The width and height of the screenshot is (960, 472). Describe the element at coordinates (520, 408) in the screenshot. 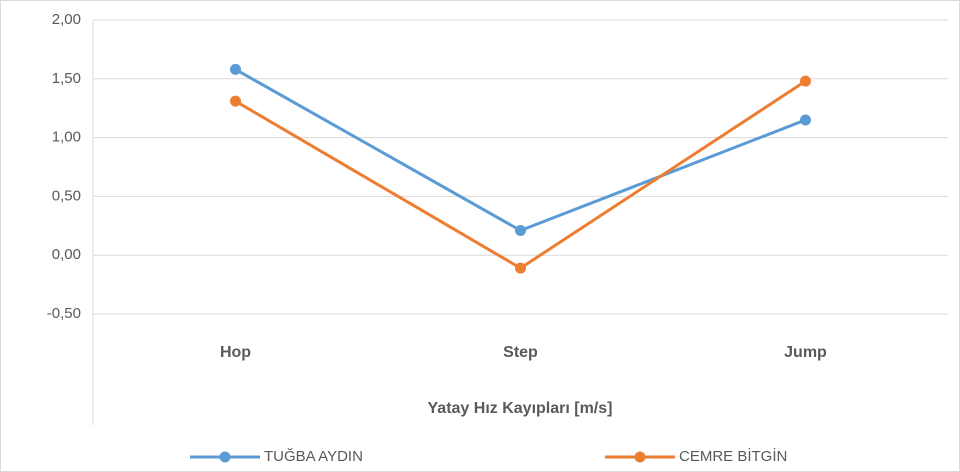

I see `x-axis-title: Yatay Hız Kayıpları [m/s]` at that location.